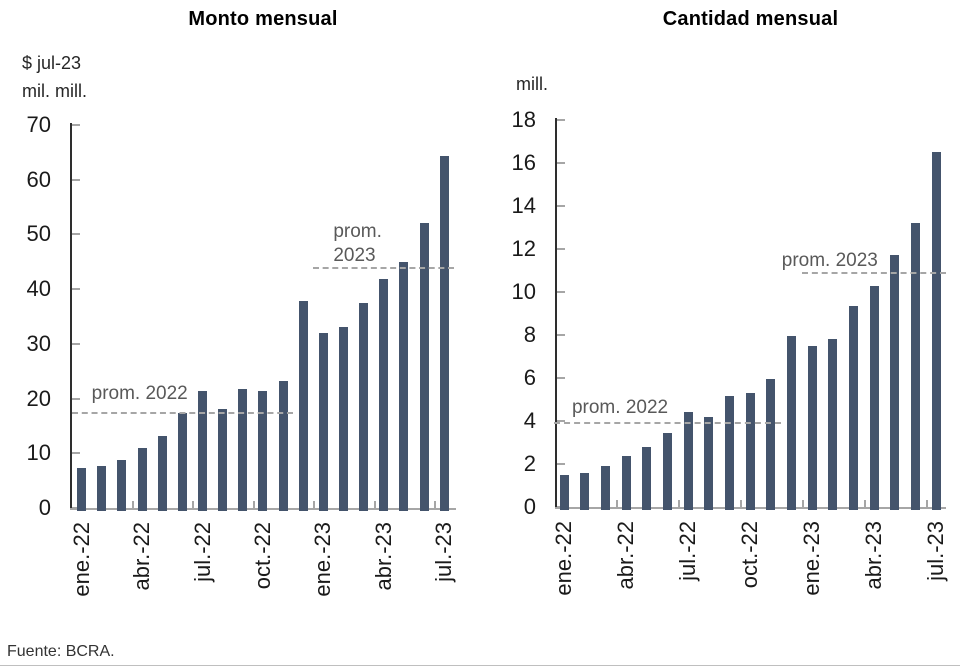 This screenshot has width=960, height=669. I want to click on y-tick-label: 50, so click(38, 234).